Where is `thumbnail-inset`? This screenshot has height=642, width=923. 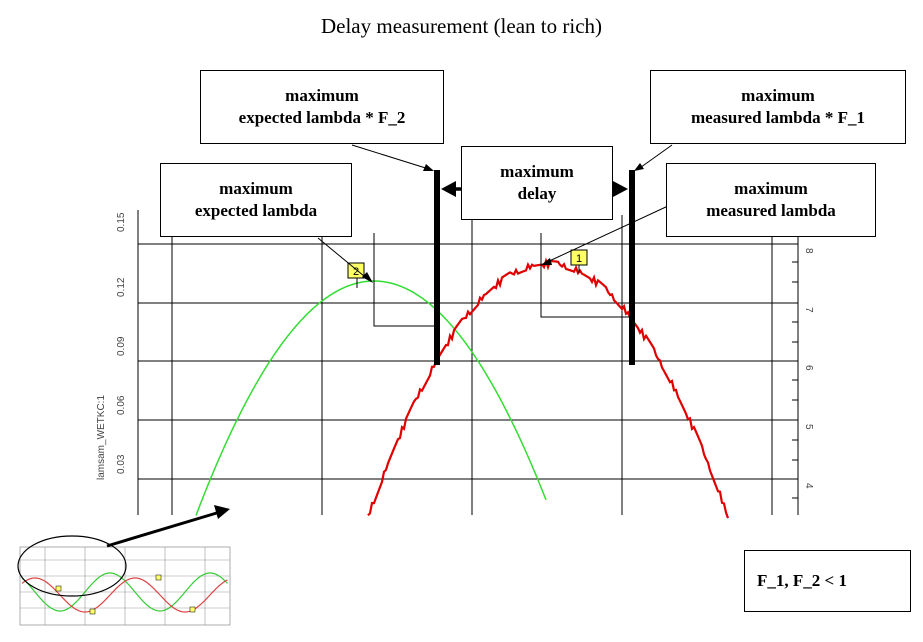
thumbnail-inset is located at coordinates (124, 580).